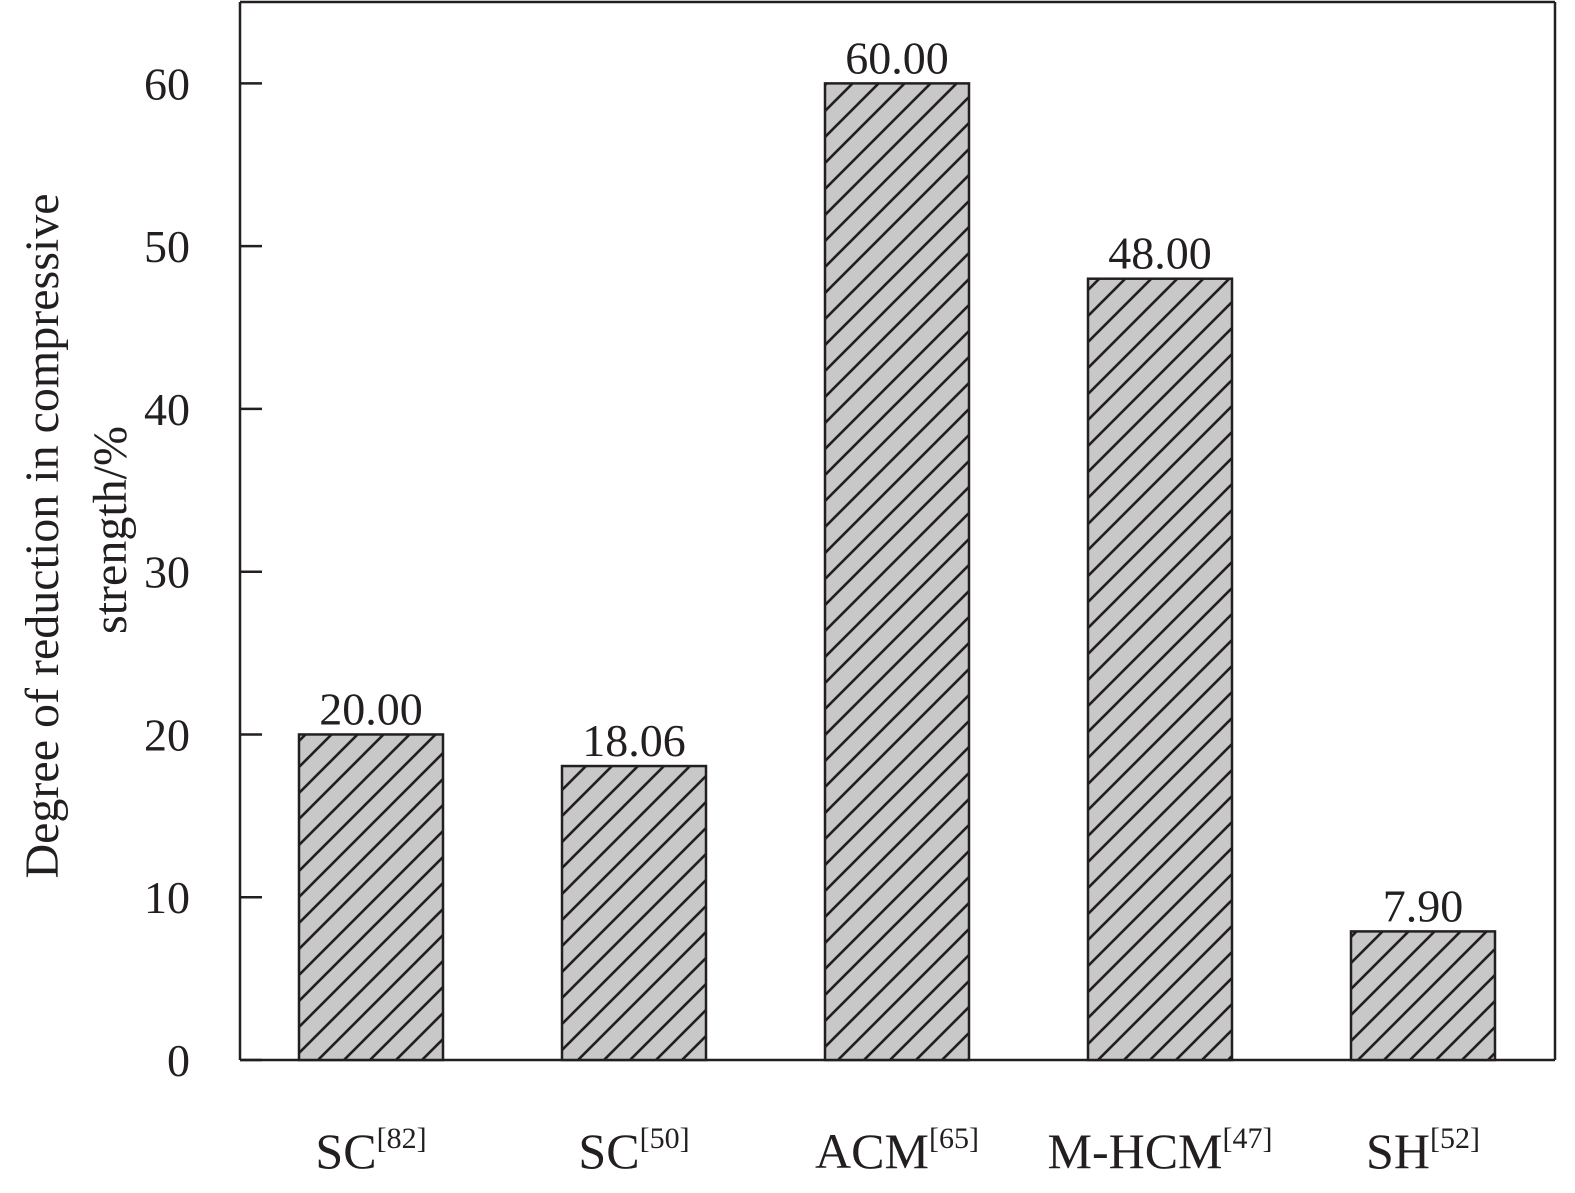 The width and height of the screenshot is (1575, 1193). Describe the element at coordinates (167, 409) in the screenshot. I see `y-tick-label: 40` at that location.